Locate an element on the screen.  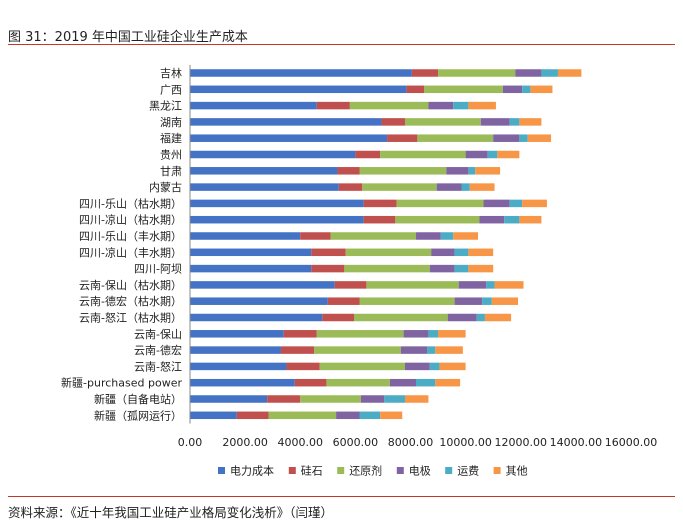
legend-label: 电极 is located at coordinates (420, 471).